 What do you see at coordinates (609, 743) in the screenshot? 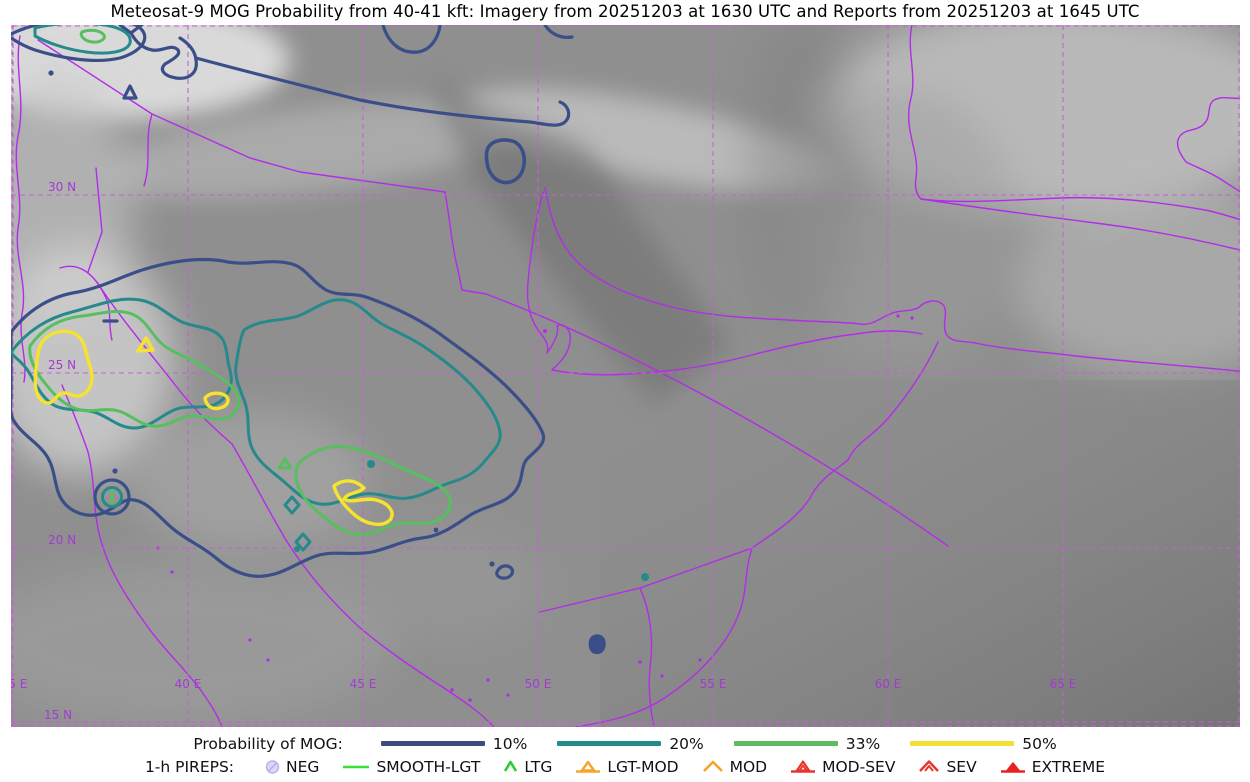
I see `contour-swatch-20pct` at bounding box center [609, 743].